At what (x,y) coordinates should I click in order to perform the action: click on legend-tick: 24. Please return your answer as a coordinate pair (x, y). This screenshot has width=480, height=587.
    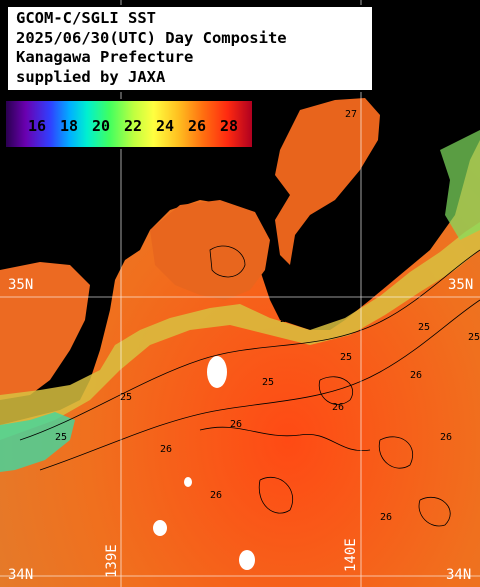
    Looking at the image, I should click on (165, 126).